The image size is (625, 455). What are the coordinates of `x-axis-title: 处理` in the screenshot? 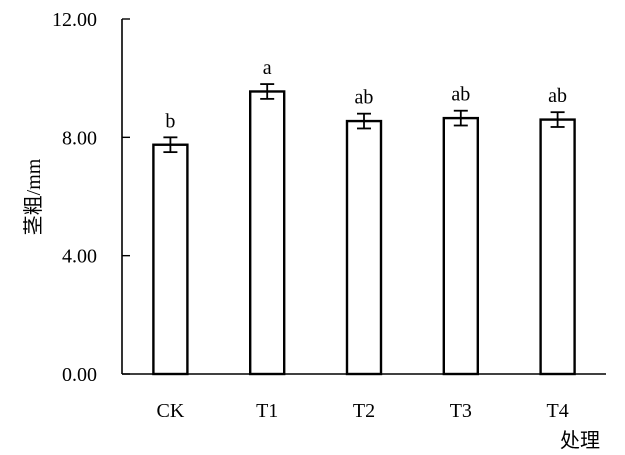 It's located at (580, 440).